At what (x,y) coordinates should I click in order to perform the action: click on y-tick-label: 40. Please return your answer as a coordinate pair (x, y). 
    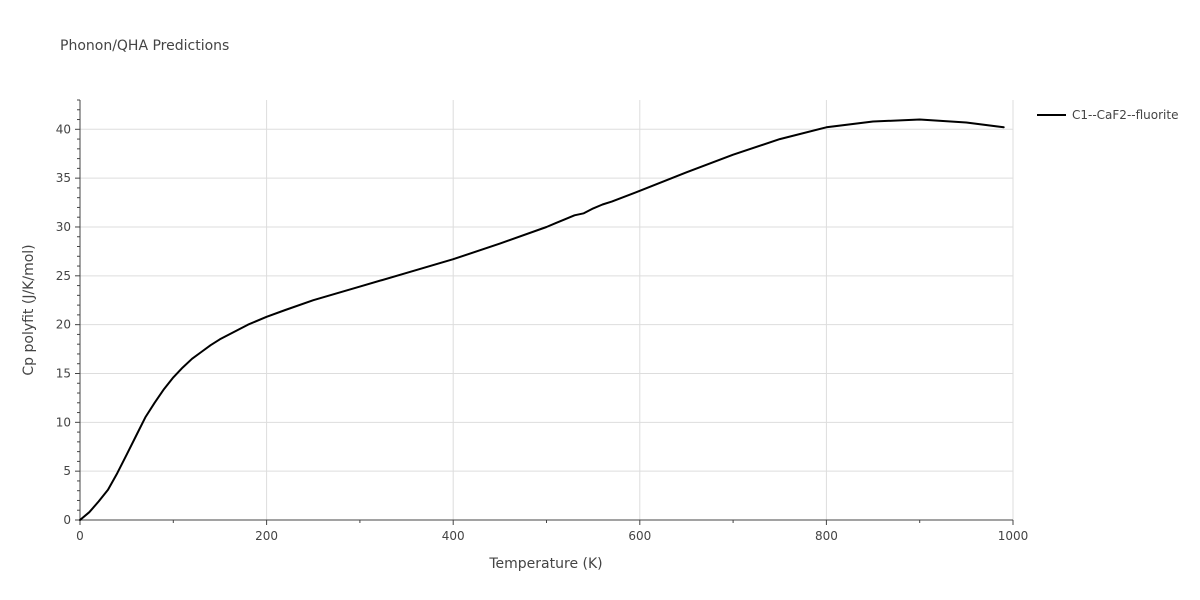
    Looking at the image, I should click on (63, 129).